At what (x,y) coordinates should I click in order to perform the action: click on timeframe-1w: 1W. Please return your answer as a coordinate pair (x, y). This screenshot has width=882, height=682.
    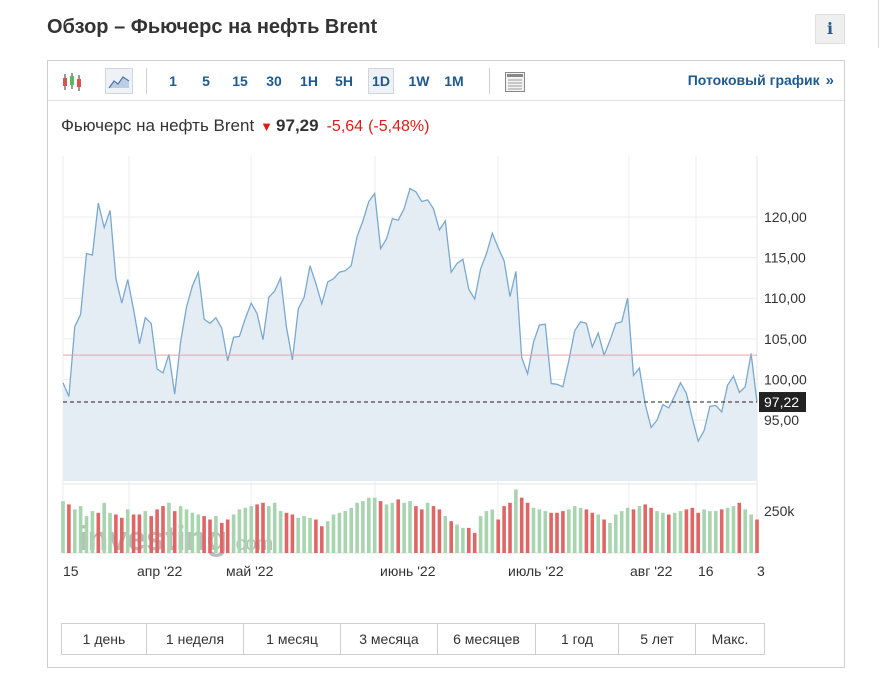
    Looking at the image, I should click on (419, 81).